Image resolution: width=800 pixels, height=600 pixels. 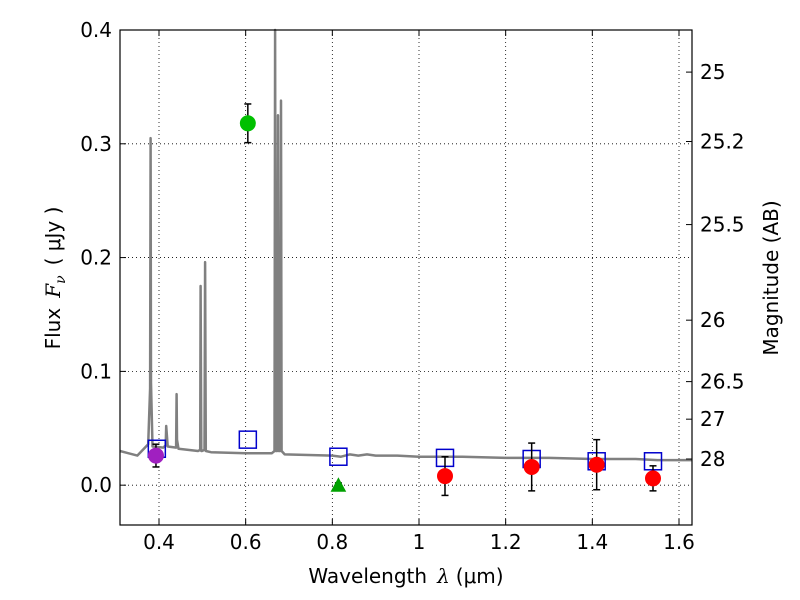 What do you see at coordinates (679, 542) in the screenshot?
I see `x-tick-label: 1.6` at bounding box center [679, 542].